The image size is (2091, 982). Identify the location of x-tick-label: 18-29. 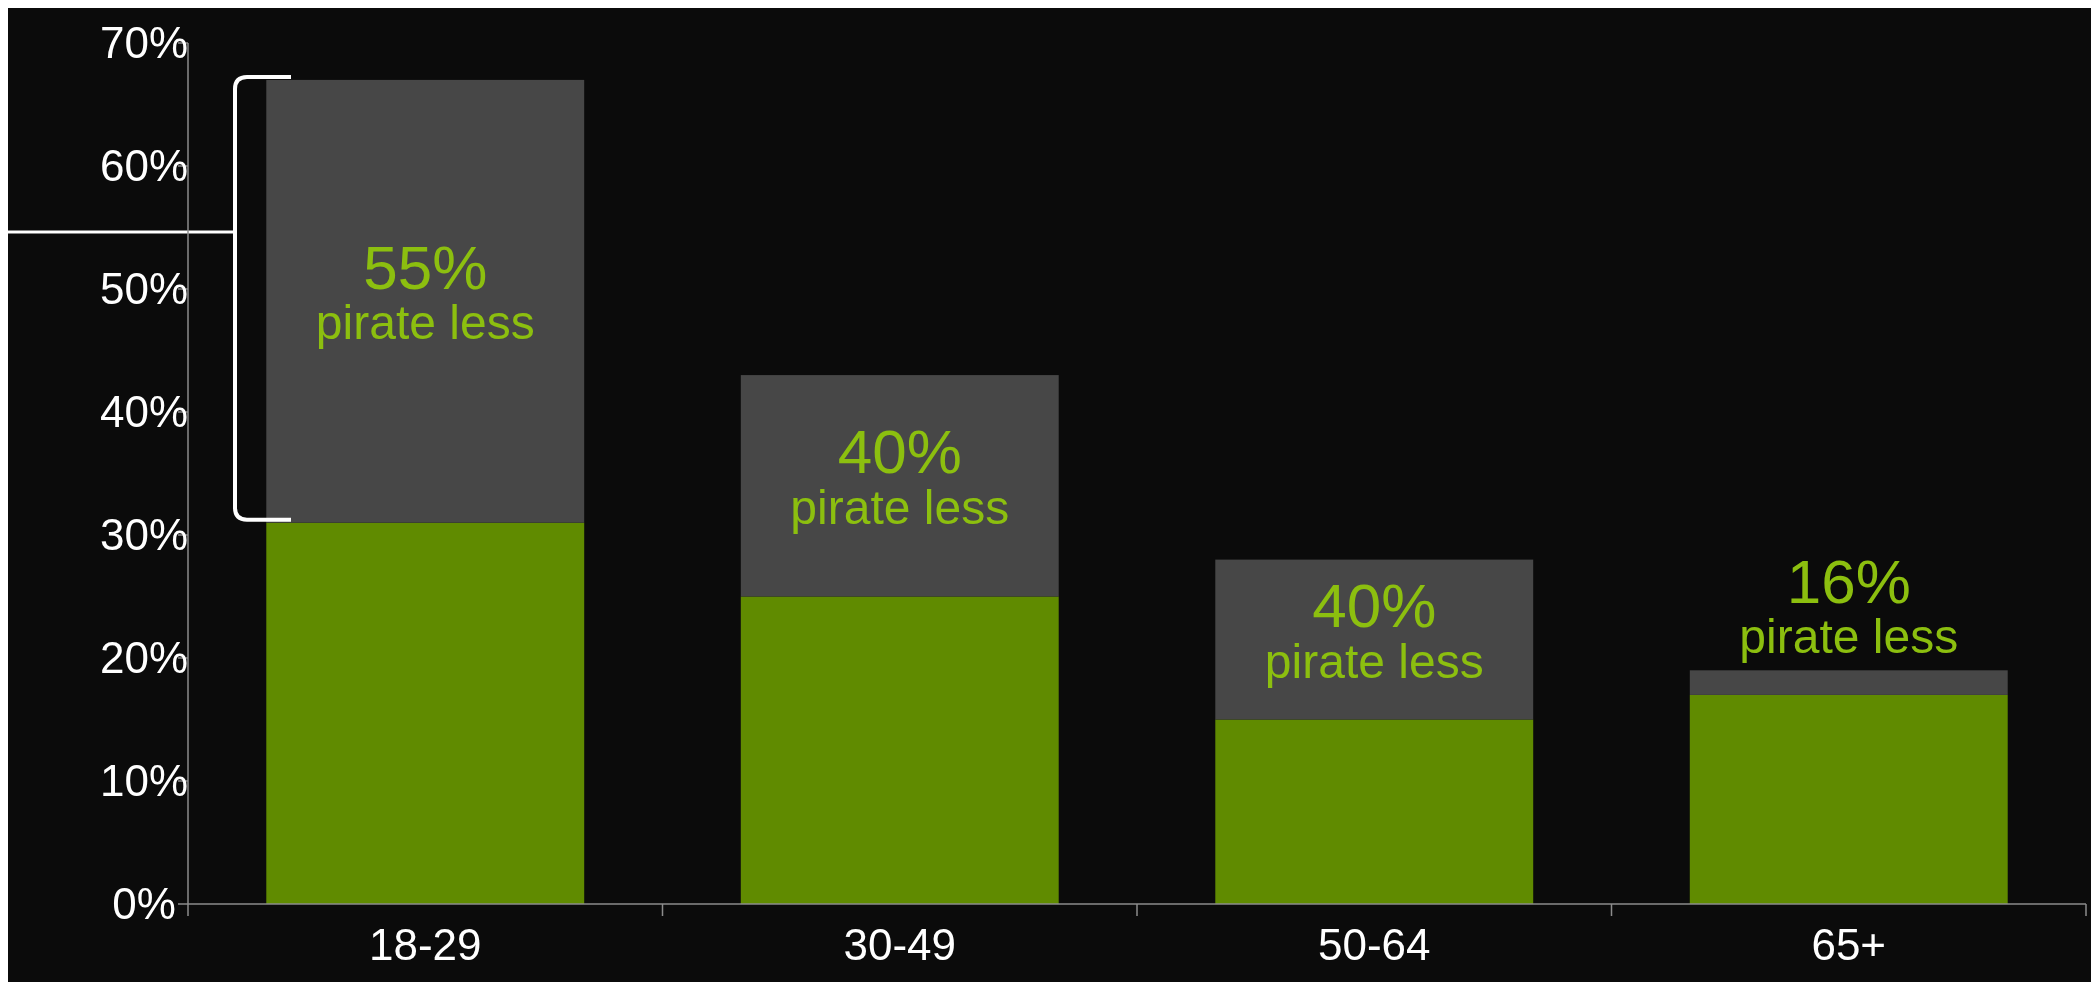
(425, 944).